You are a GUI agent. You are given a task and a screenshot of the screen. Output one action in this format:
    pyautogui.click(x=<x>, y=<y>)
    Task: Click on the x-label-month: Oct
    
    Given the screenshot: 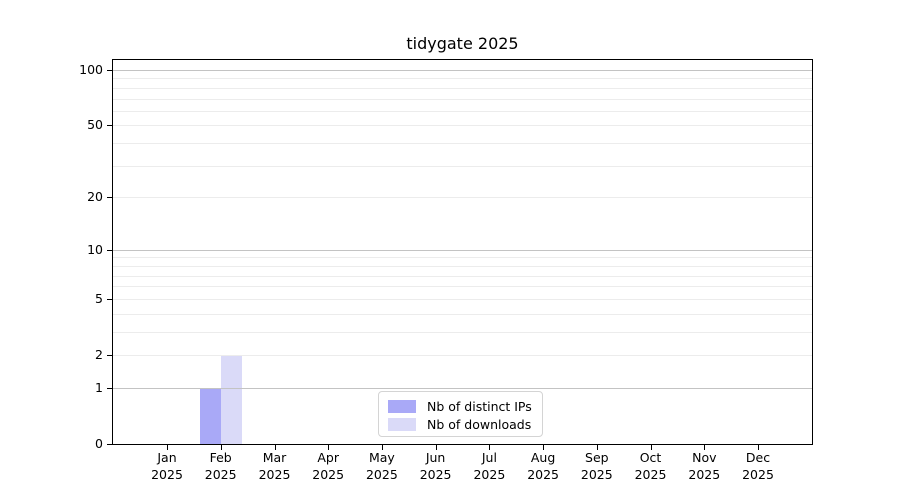 What is the action you would take?
    pyautogui.click(x=650, y=457)
    